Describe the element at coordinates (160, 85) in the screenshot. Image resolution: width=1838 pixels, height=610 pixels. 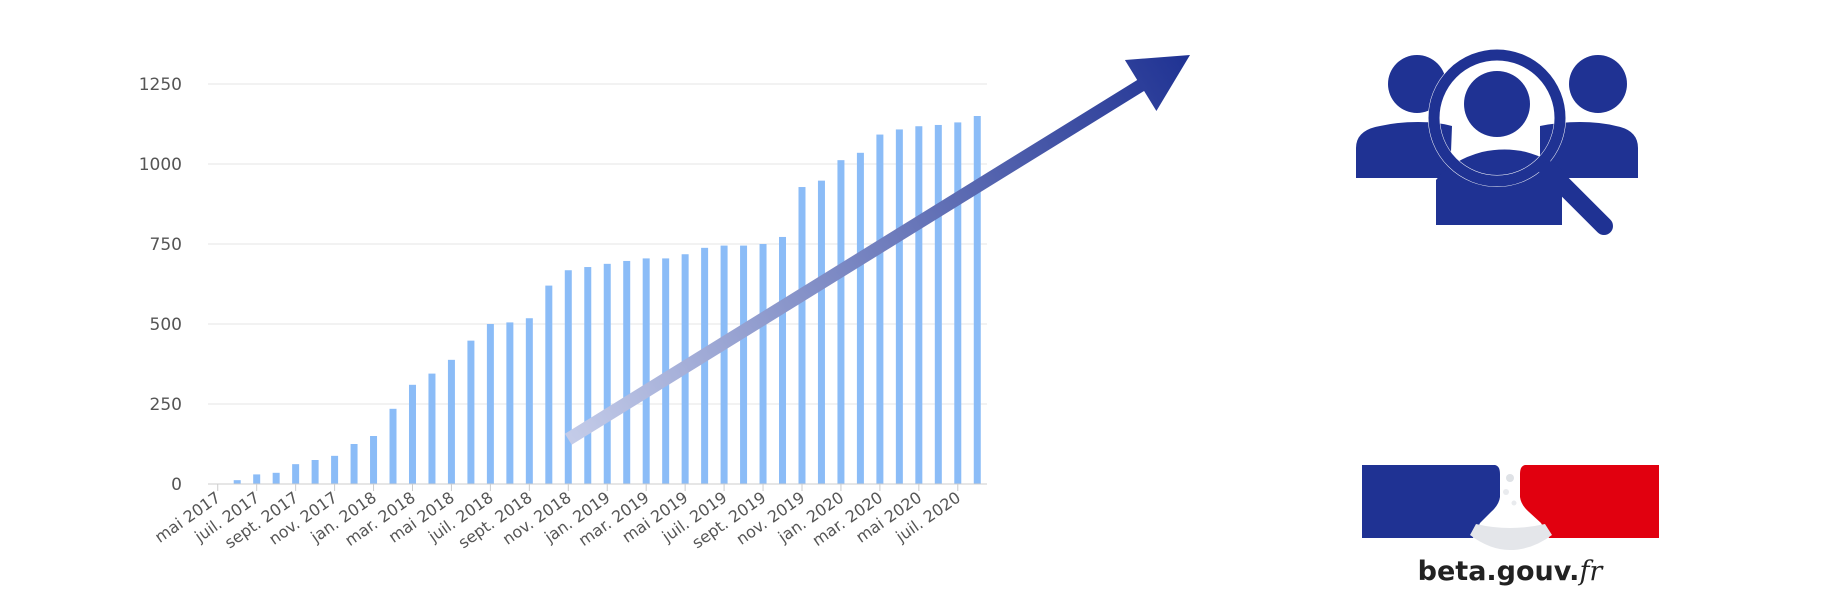
I see `y-tick-label: 1250` at that location.